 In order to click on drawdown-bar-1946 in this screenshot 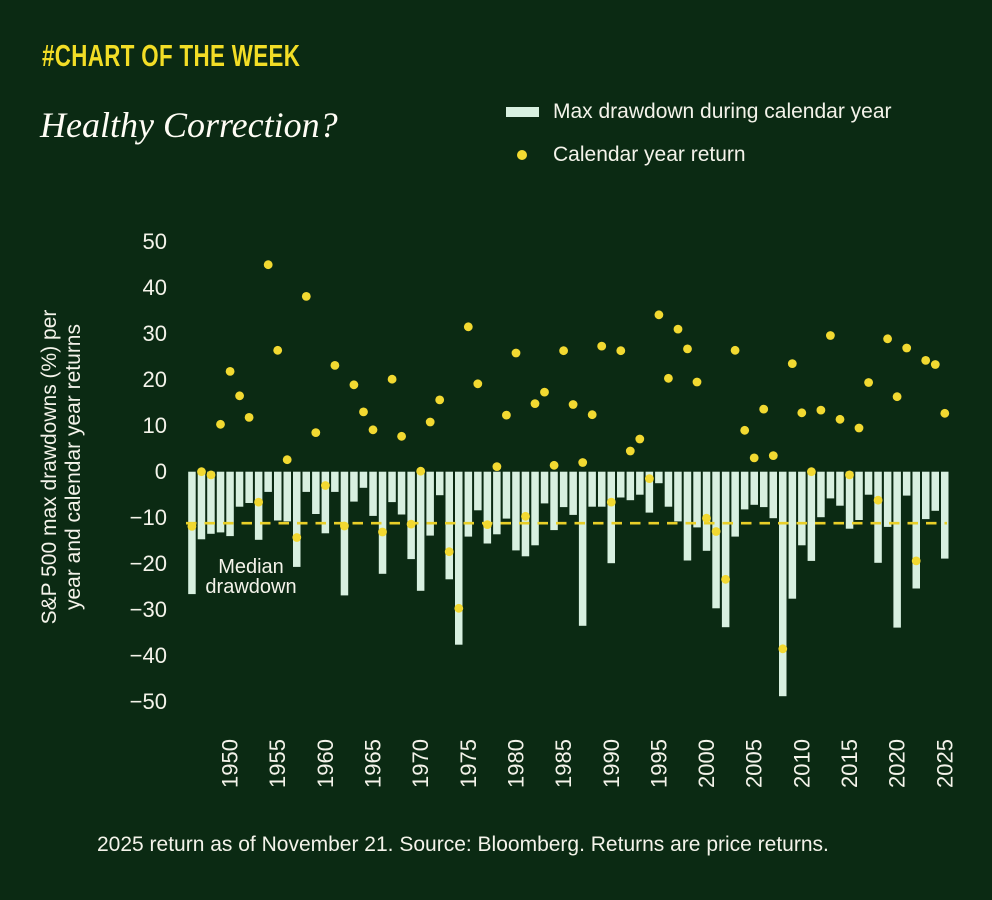, I will do `click(192, 533)`.